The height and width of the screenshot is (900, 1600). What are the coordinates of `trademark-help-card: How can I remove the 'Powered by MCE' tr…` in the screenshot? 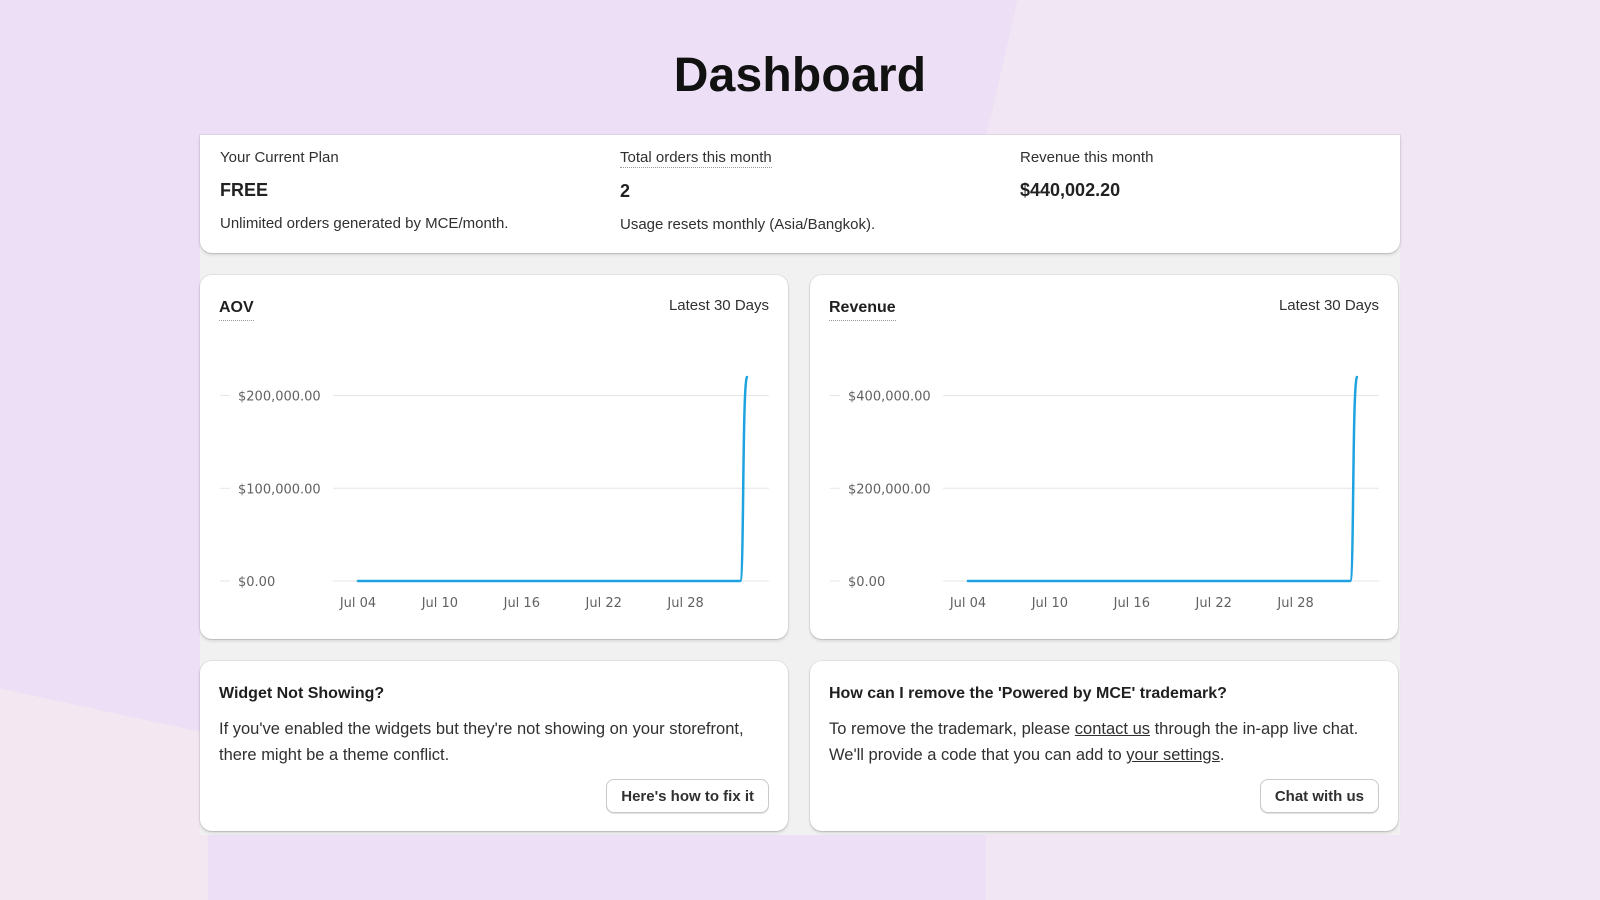 It's located at (1104, 746).